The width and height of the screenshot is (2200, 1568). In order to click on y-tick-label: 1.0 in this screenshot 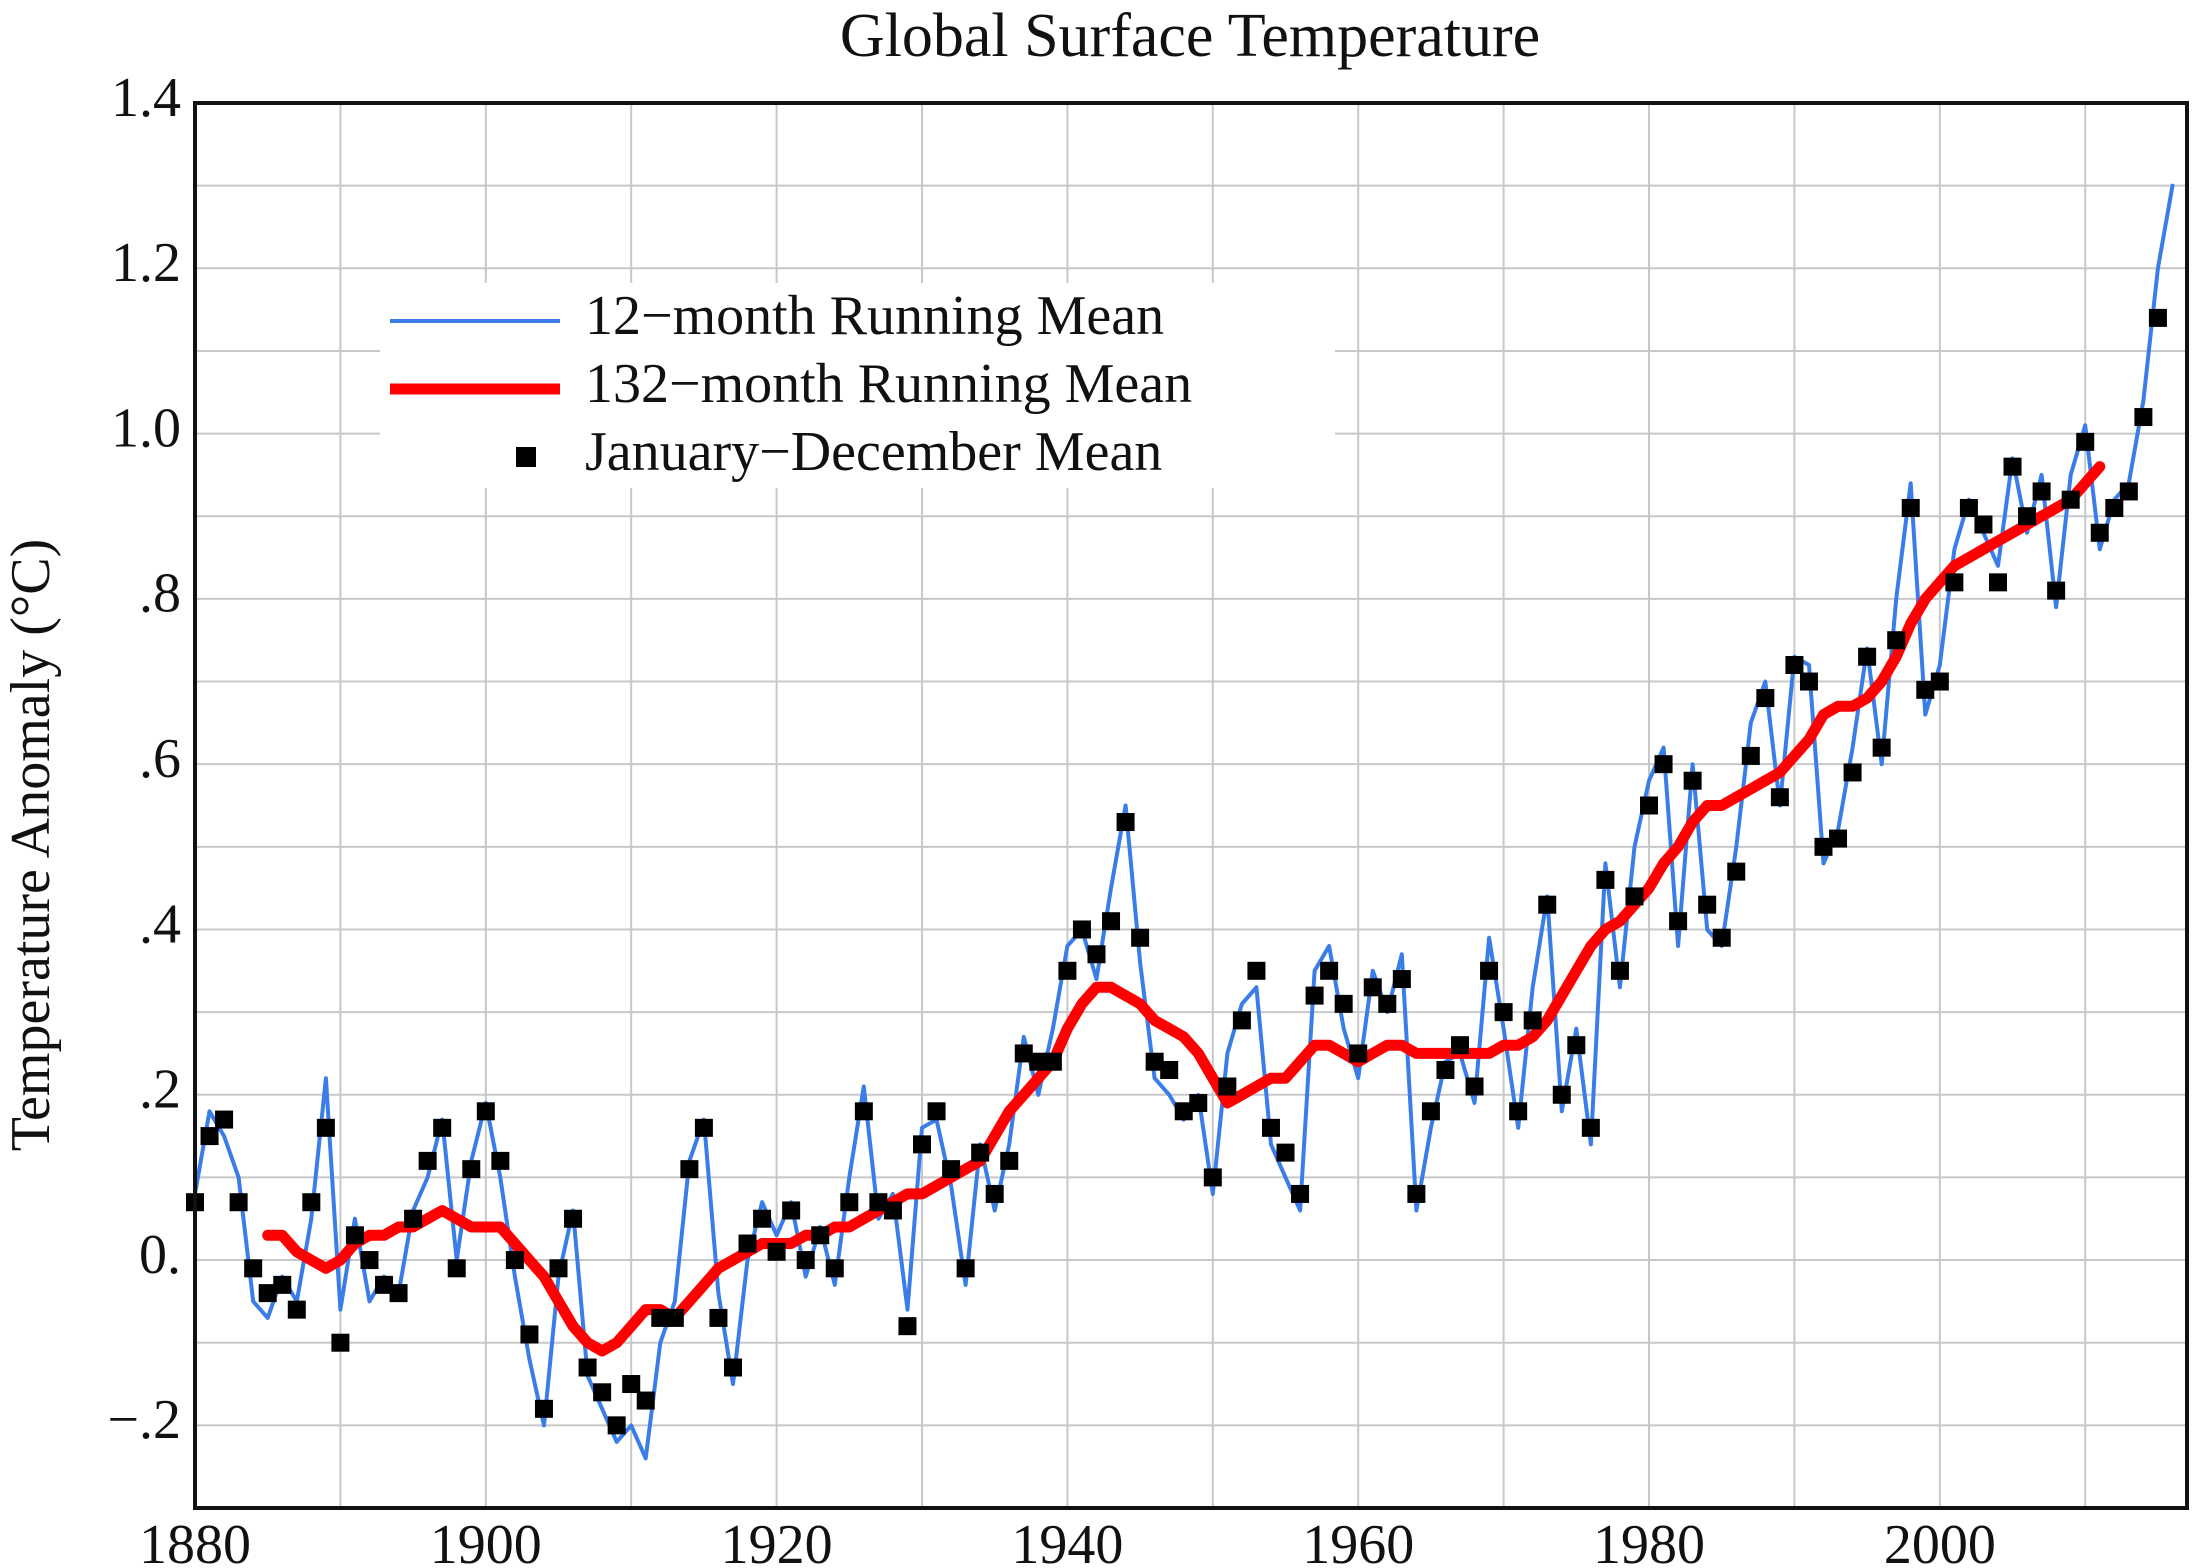, I will do `click(146, 428)`.